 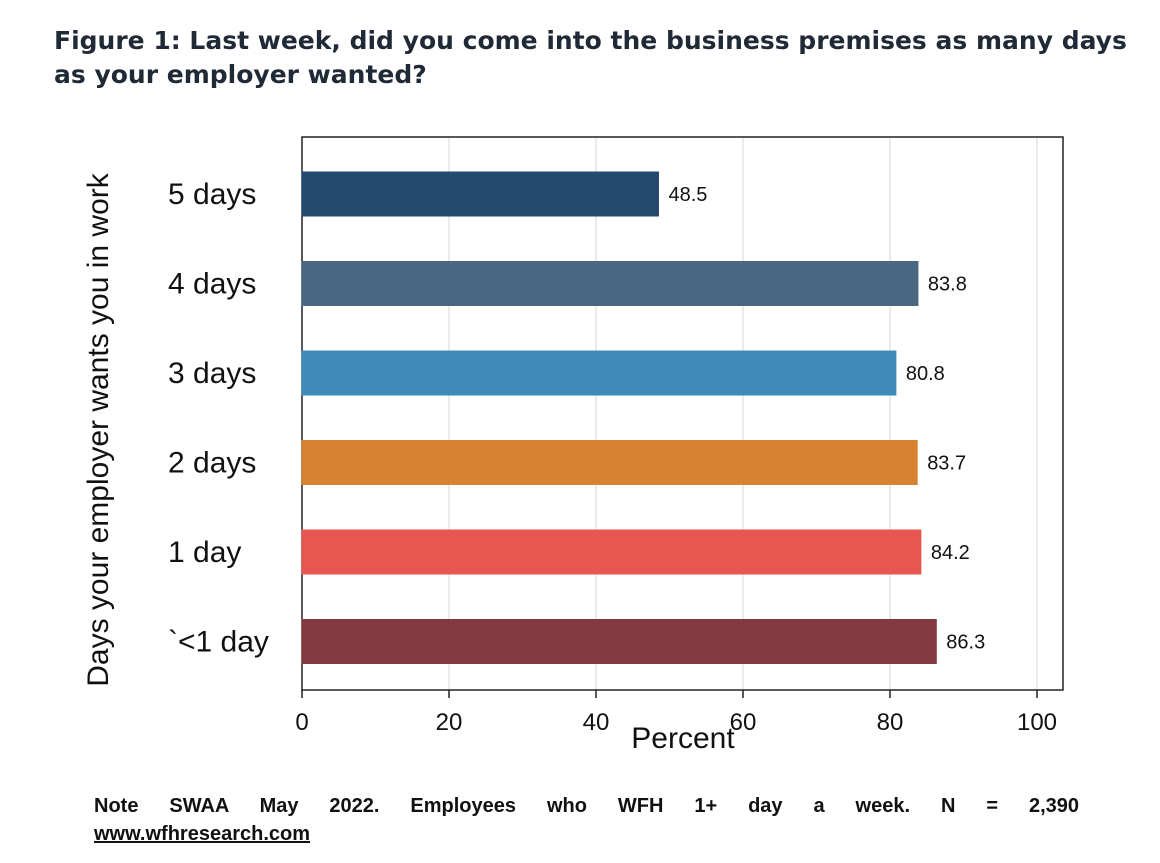 What do you see at coordinates (202, 834) in the screenshot?
I see `website-link: www.wfhresearch.com` at bounding box center [202, 834].